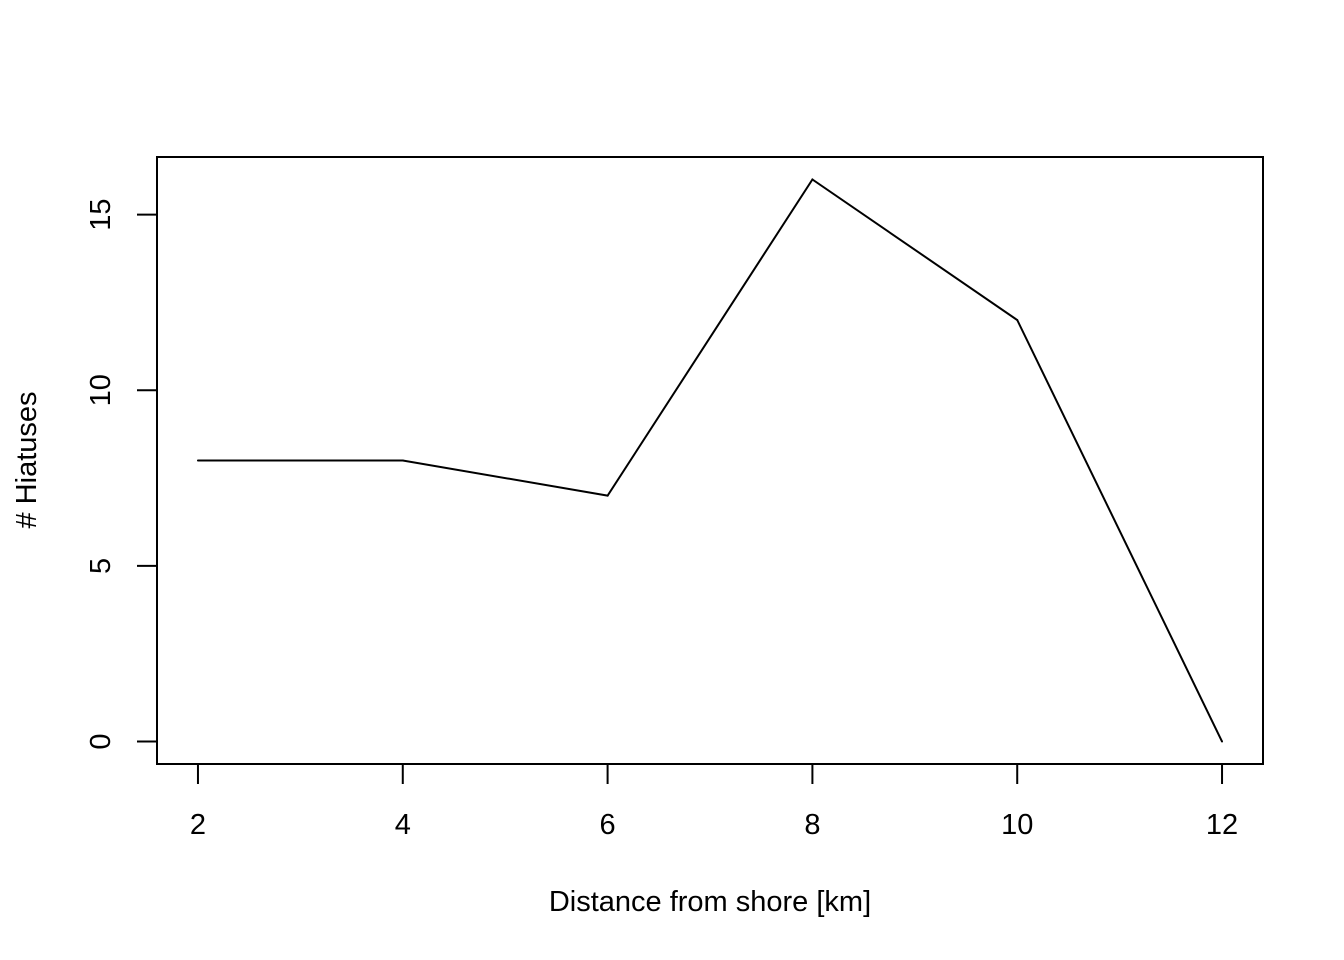  What do you see at coordinates (121, 474) in the screenshot?
I see `y-ticks: 0 5 10 15` at bounding box center [121, 474].